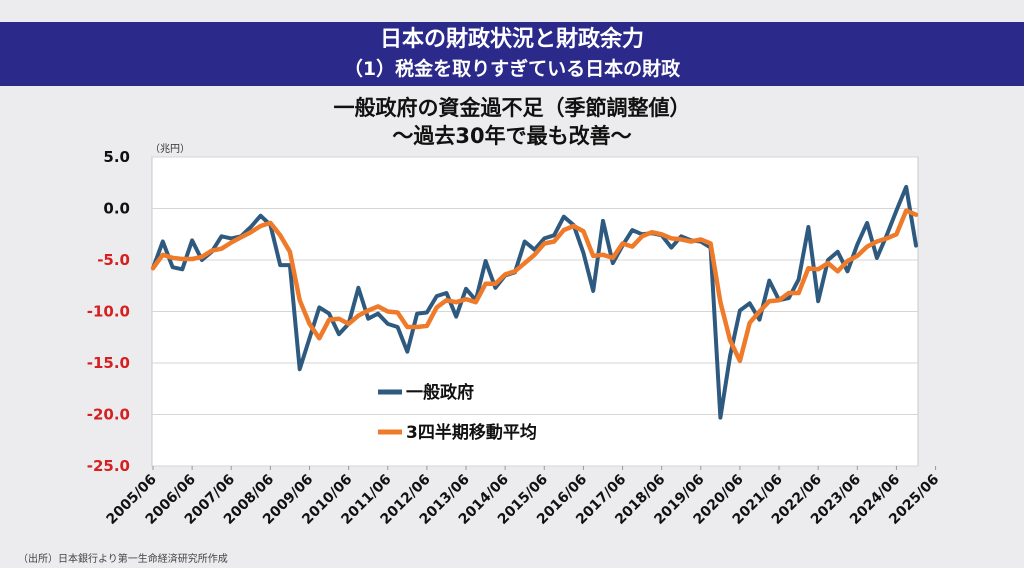  What do you see at coordinates (512, 136) in the screenshot?
I see `chart-subtitle: ～過去30年で最も改善～` at bounding box center [512, 136].